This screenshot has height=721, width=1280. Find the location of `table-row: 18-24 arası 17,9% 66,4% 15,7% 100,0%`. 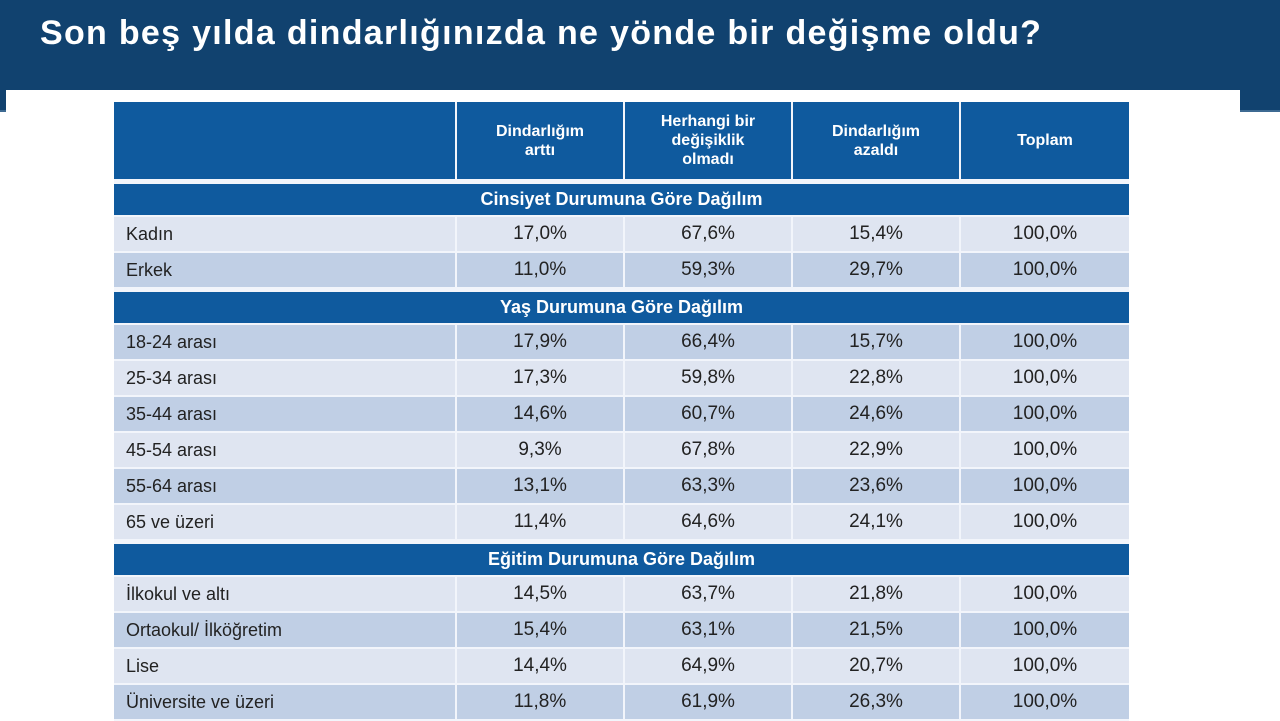

table-row: 18-24 arası 17,9% 66,4% 15,7% 100,0% is located at coordinates (621, 343).